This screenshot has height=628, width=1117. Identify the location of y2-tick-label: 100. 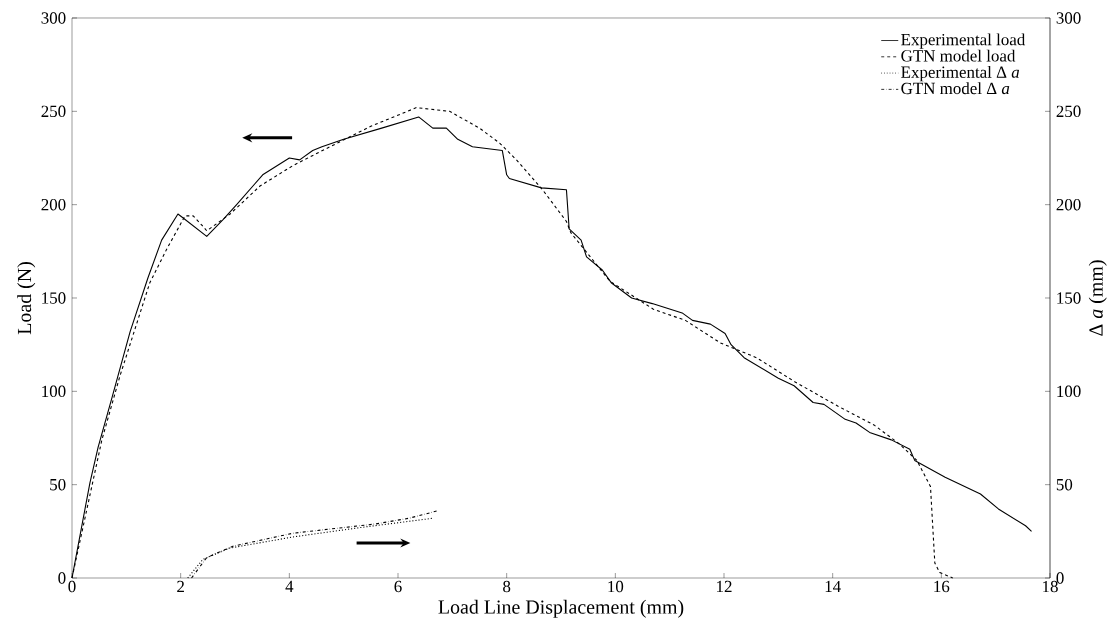
(1069, 391).